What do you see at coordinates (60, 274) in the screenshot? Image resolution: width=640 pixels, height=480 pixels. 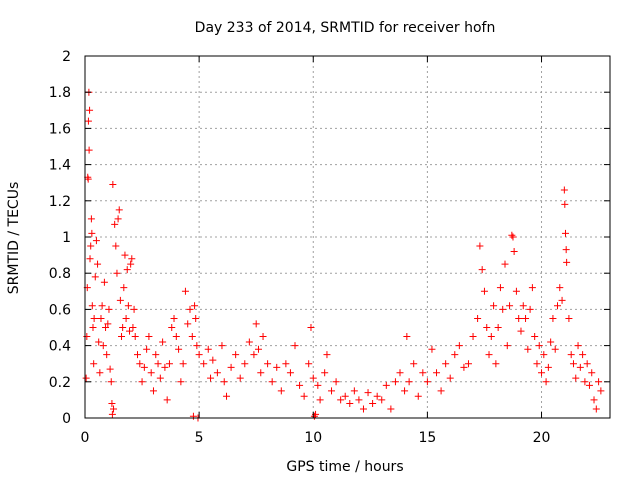 I see `y-tick-label: 0.8` at bounding box center [60, 274].